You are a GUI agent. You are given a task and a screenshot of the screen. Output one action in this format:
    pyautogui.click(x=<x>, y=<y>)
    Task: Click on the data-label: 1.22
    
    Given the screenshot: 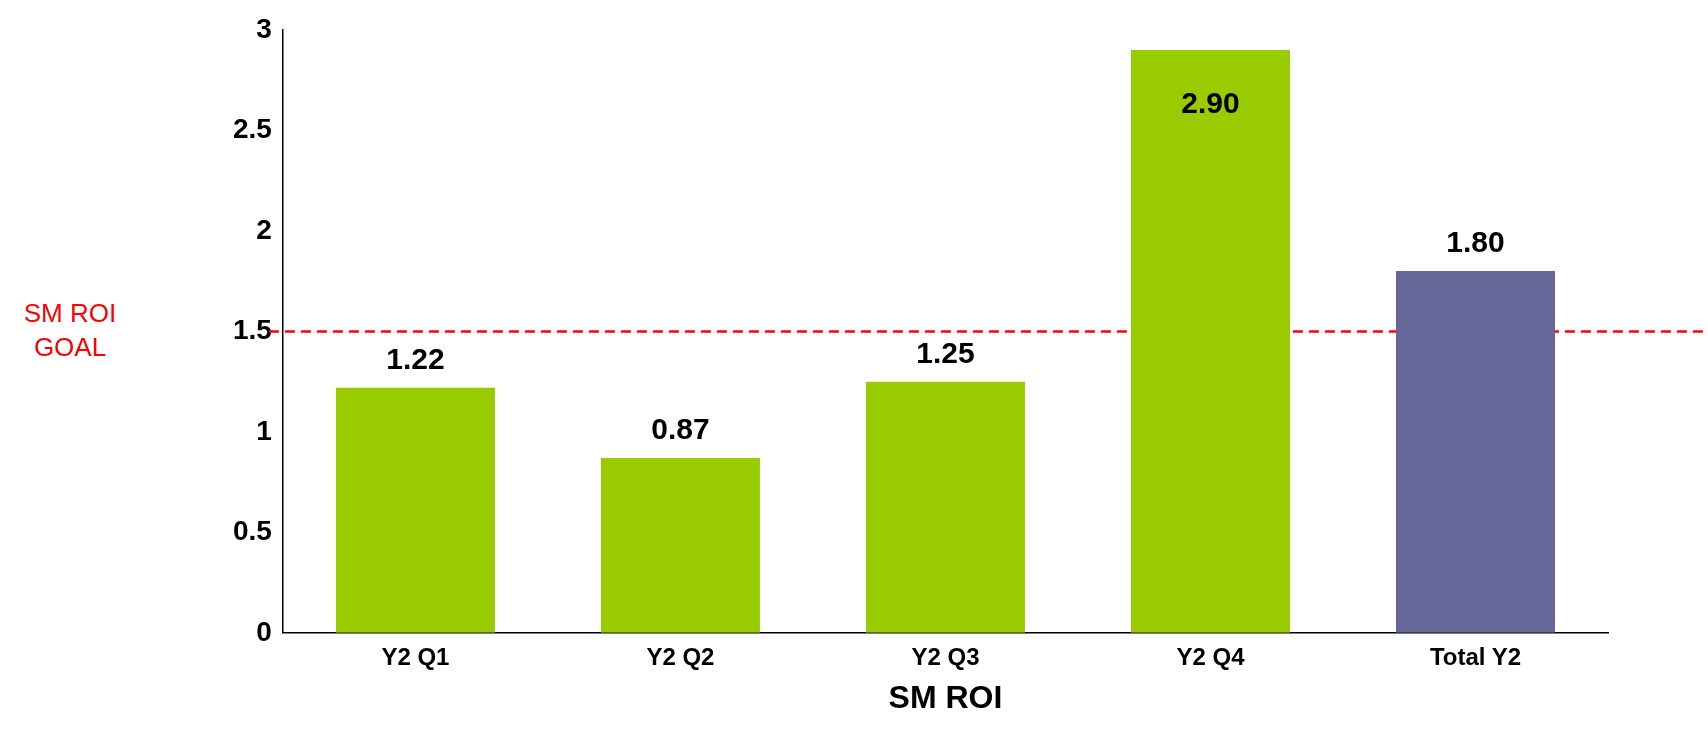 What is the action you would take?
    pyautogui.click(x=415, y=358)
    